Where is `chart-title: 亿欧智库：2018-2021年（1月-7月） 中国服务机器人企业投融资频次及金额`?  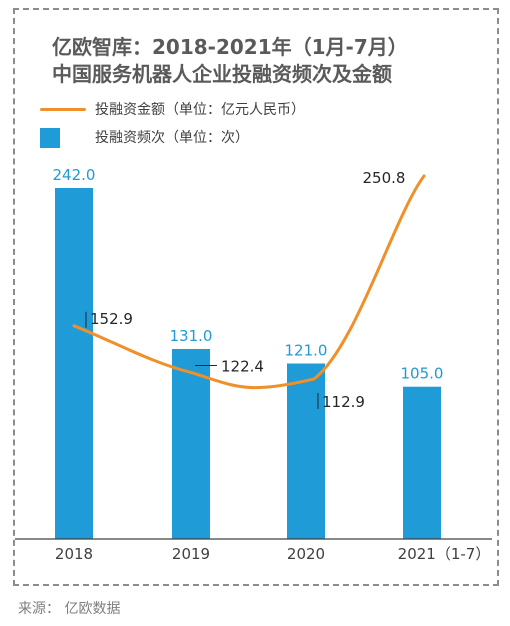
chart-title: 亿欧智库：2018-2021年（1月-7月） 中国服务机器人企业投融资频次及金额 is located at coordinates (230, 61).